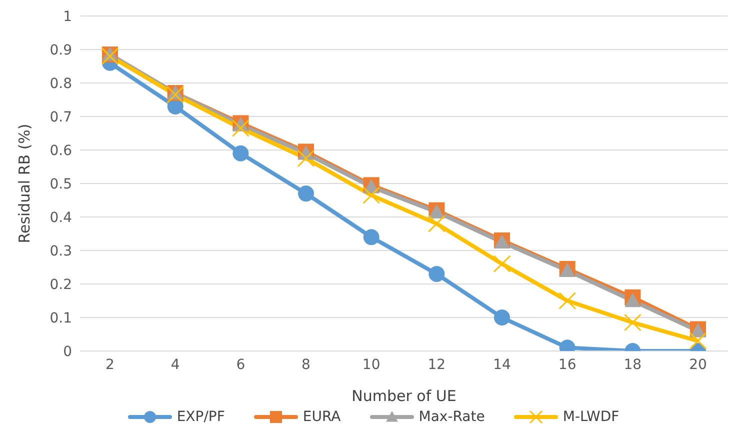  I want to click on y-tick-label: 0.5, so click(61, 184).